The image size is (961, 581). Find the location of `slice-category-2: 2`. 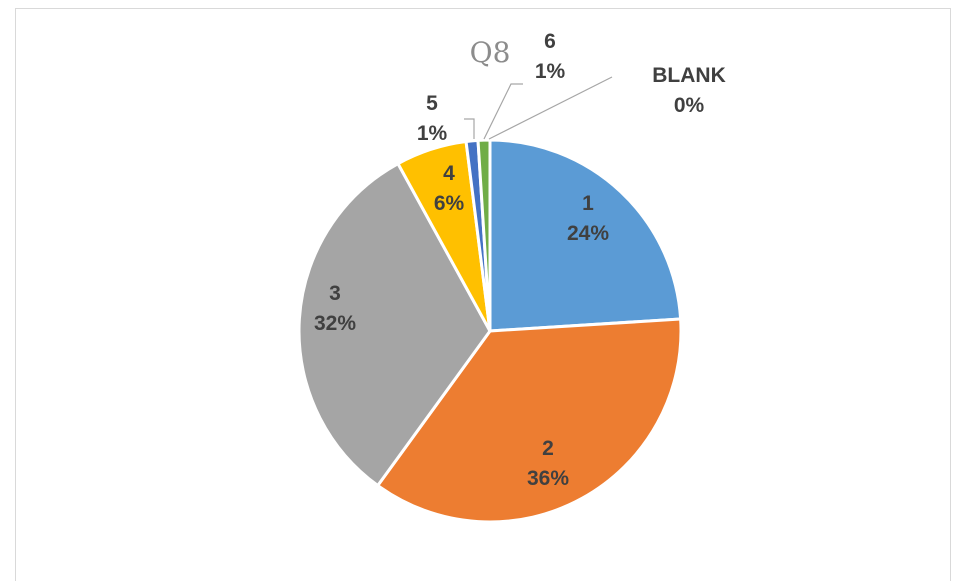

slice-category-2: 2 is located at coordinates (548, 448).